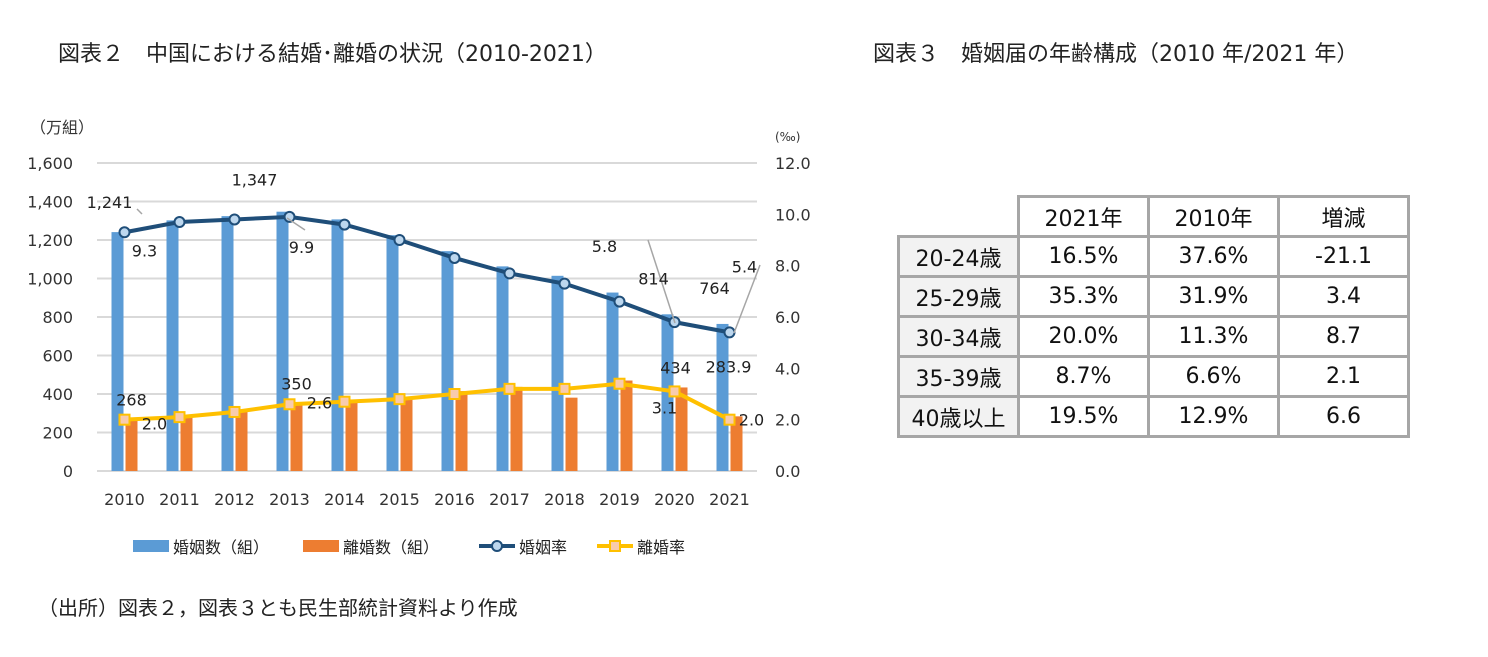 The image size is (1488, 657). Describe the element at coordinates (1083, 336) in the screenshot. I see `table-cell: 20.0%` at that location.